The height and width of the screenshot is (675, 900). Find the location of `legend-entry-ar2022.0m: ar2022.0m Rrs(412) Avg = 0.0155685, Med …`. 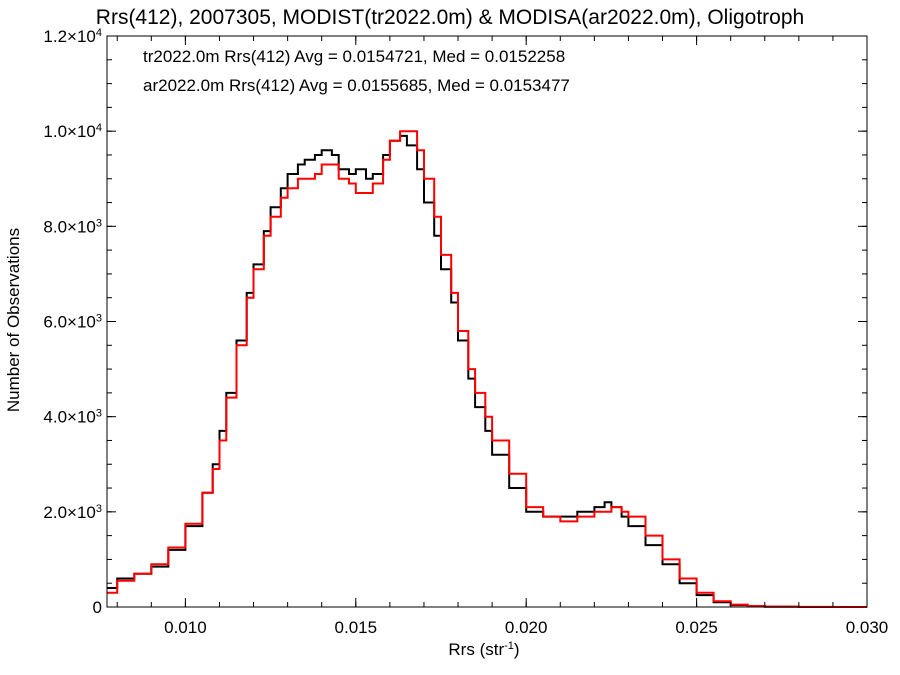

legend-entry-ar2022.0m: ar2022.0m Rrs(412) Avg = 0.0155685, Med … is located at coordinates (356, 85).